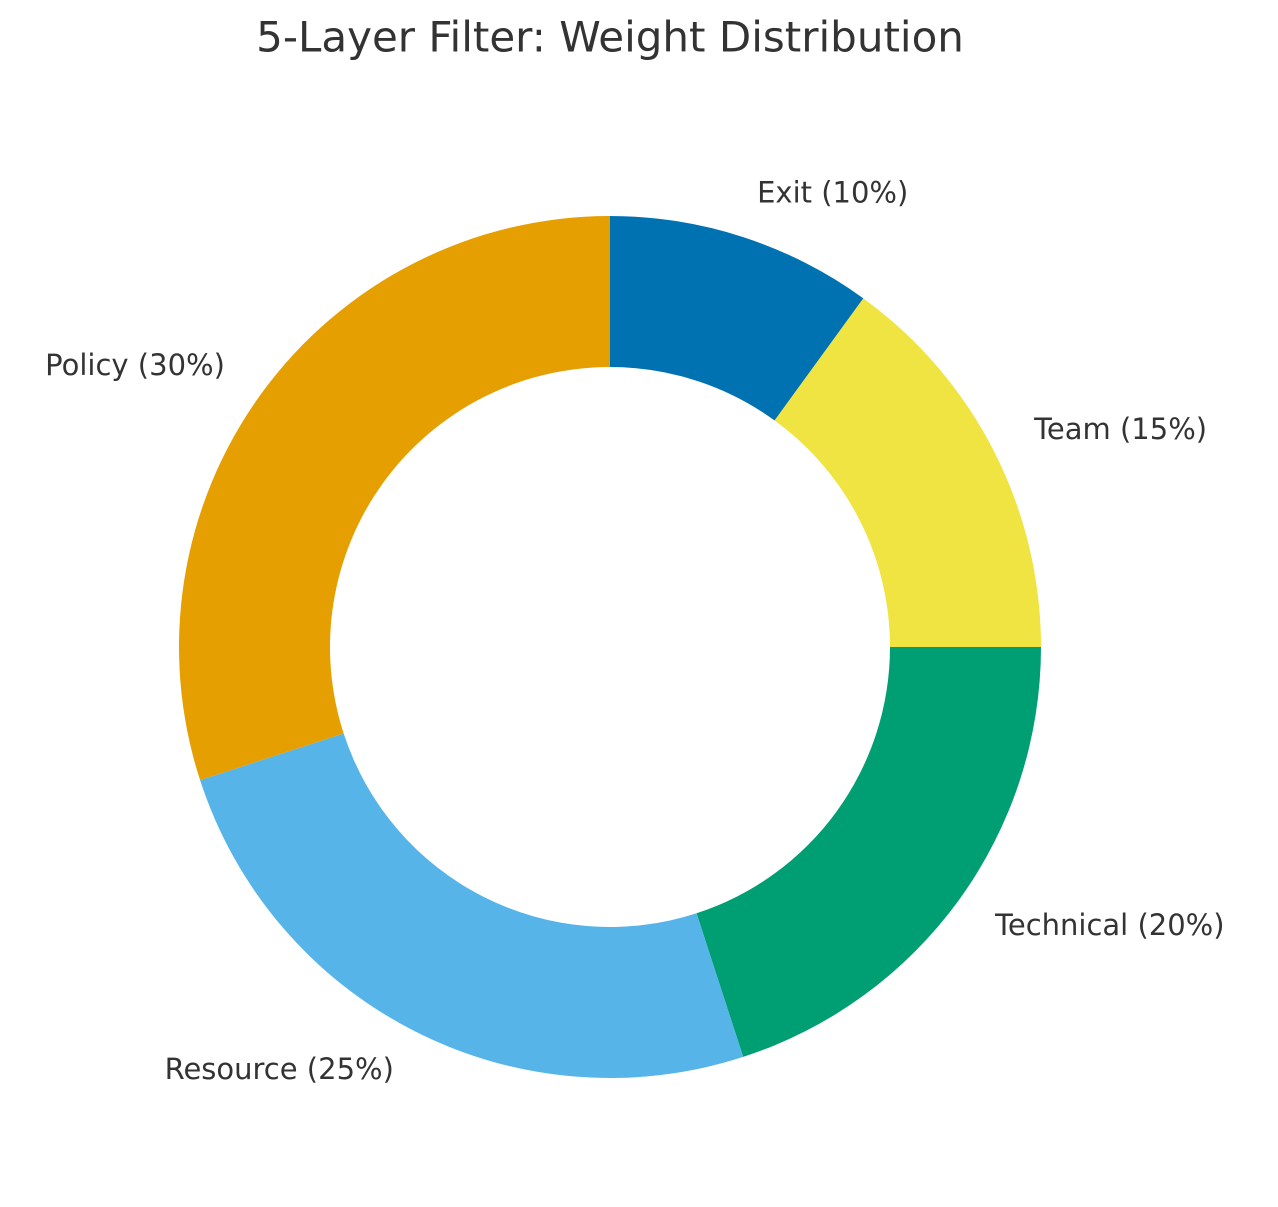 The image size is (1278, 1207). What do you see at coordinates (832, 192) in the screenshot?
I see `slice-label: Exit (10%)` at bounding box center [832, 192].